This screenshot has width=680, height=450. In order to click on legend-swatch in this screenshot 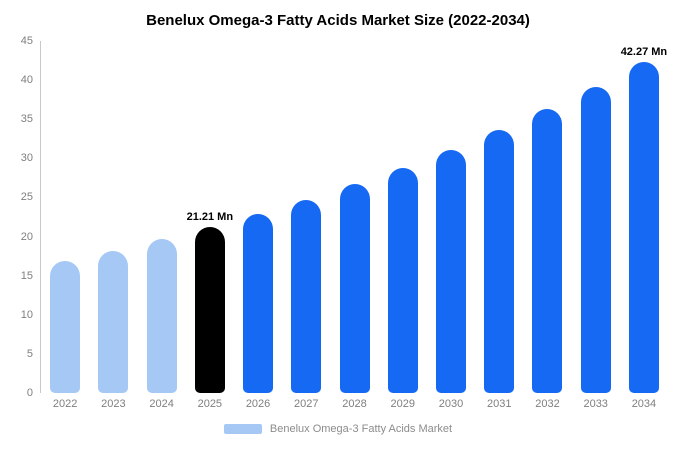, I will do `click(242, 429)`.